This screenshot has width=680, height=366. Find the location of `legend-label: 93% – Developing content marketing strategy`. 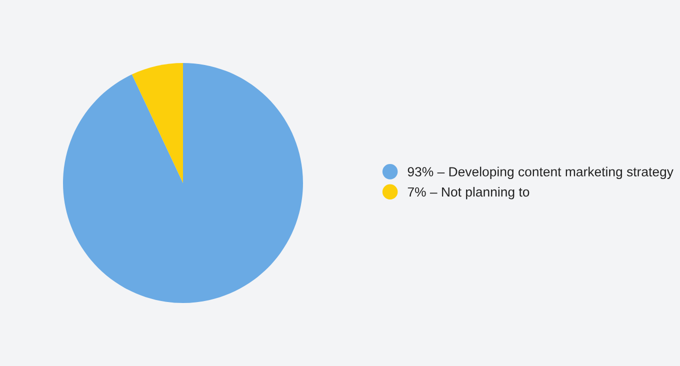

legend-label: 93% – Developing content marketing strategy is located at coordinates (541, 173).